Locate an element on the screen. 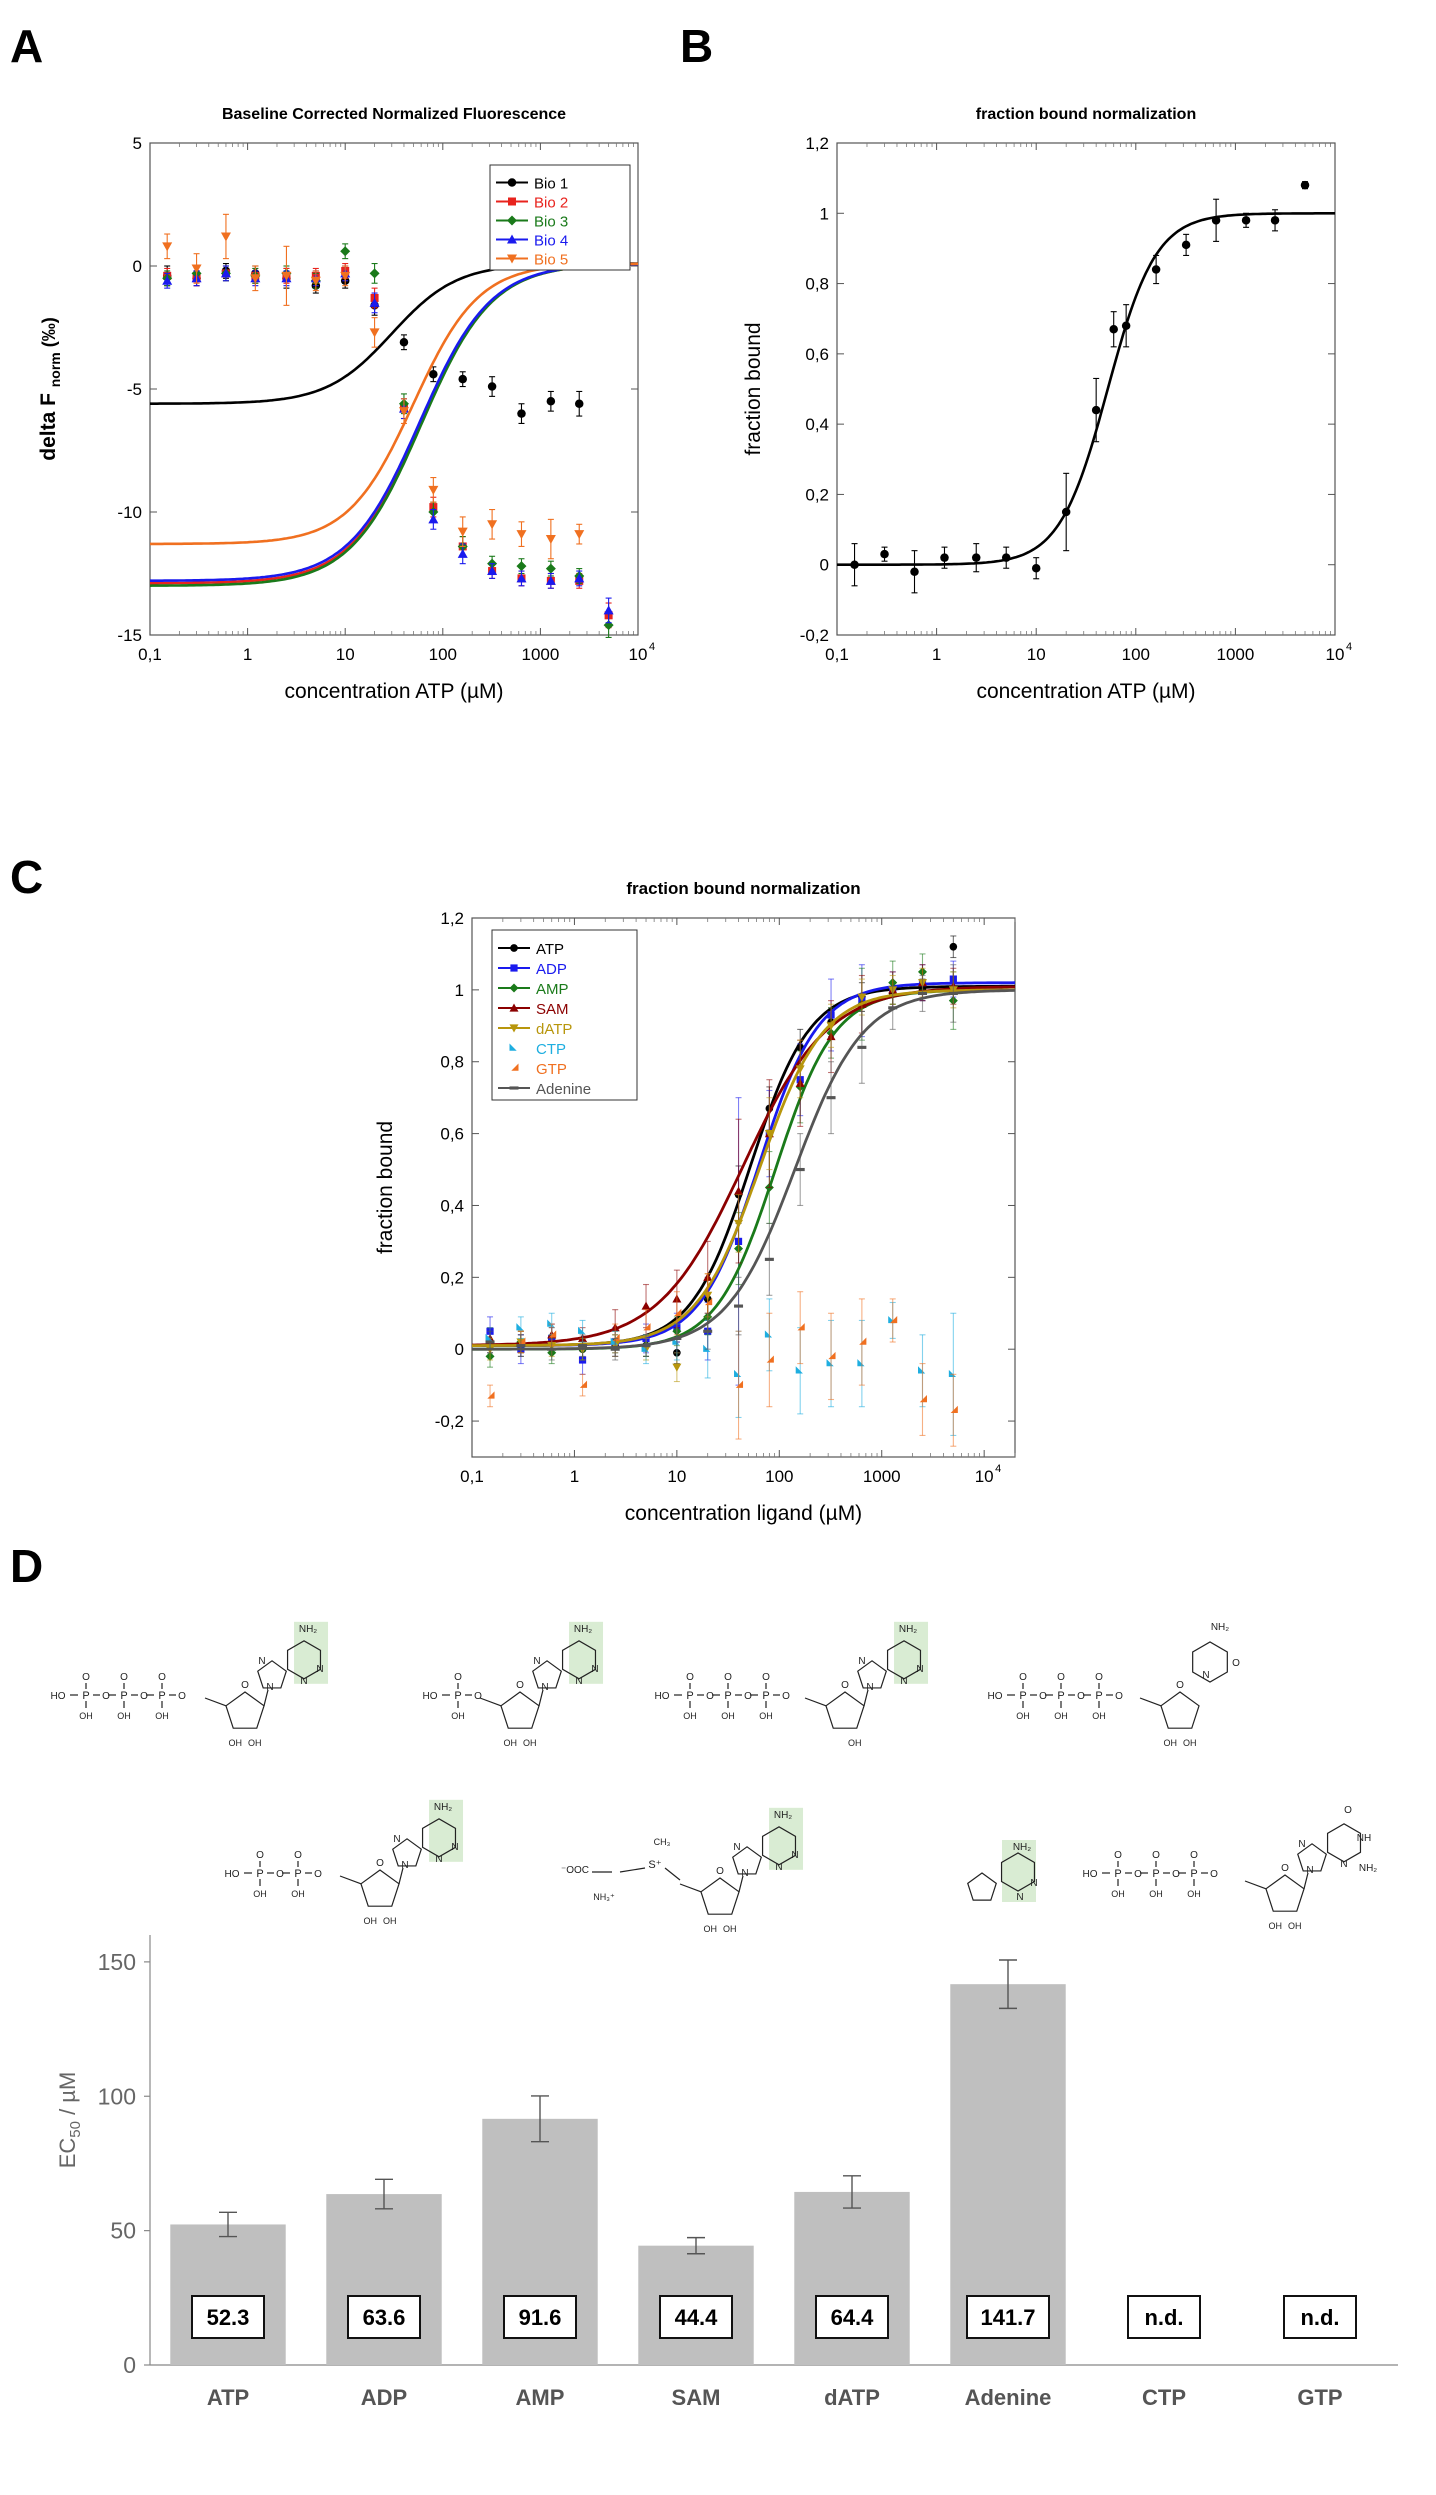 The width and height of the screenshot is (1436, 2495). y-tick-label: 0,8 is located at coordinates (452, 1062).